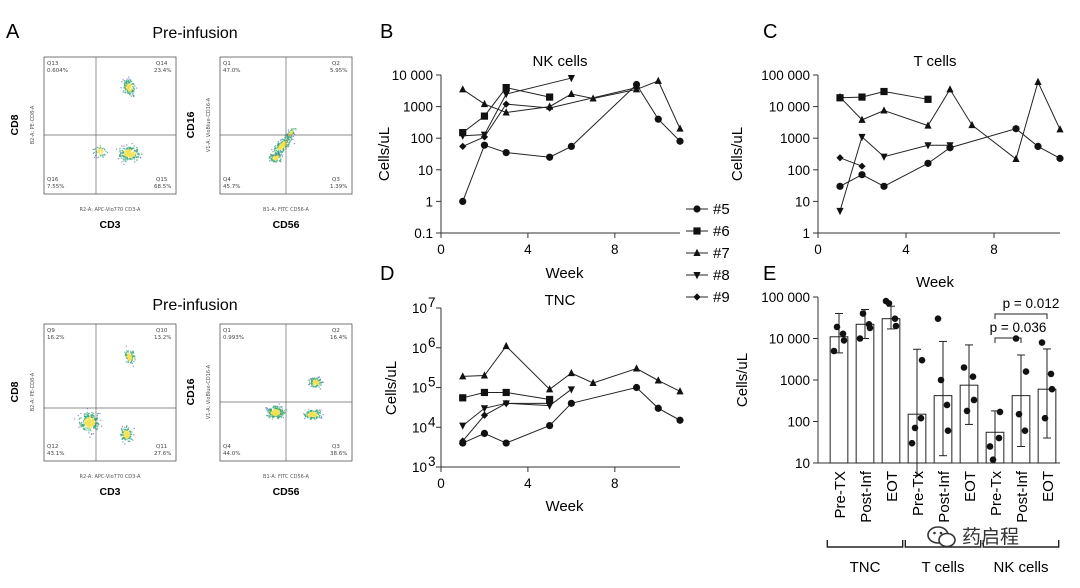 This screenshot has width=1080, height=588. What do you see at coordinates (802, 201) in the screenshot?
I see `y-tick-label: 10` at bounding box center [802, 201].